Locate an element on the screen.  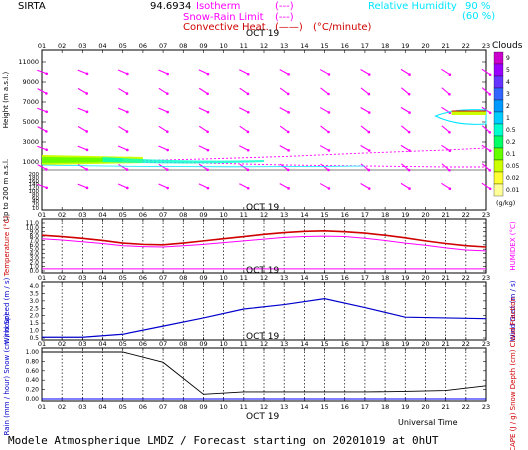
height-low-tick-120: 120 is located at coordinates (34, 189).